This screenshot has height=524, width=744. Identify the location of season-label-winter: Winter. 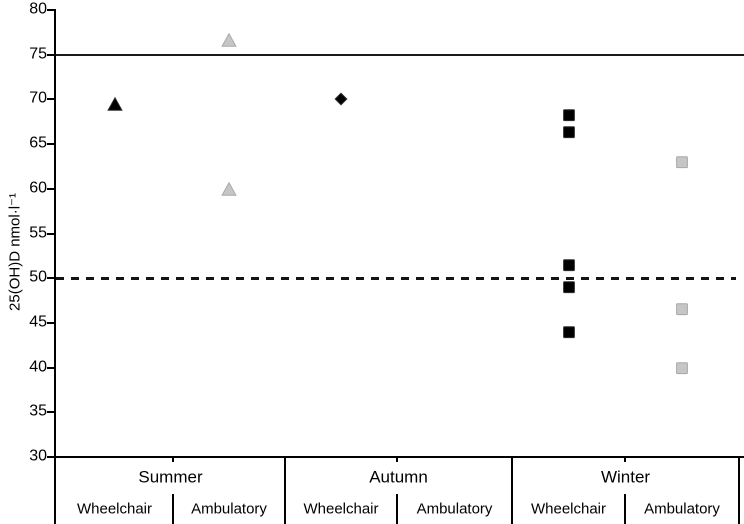
(625, 477).